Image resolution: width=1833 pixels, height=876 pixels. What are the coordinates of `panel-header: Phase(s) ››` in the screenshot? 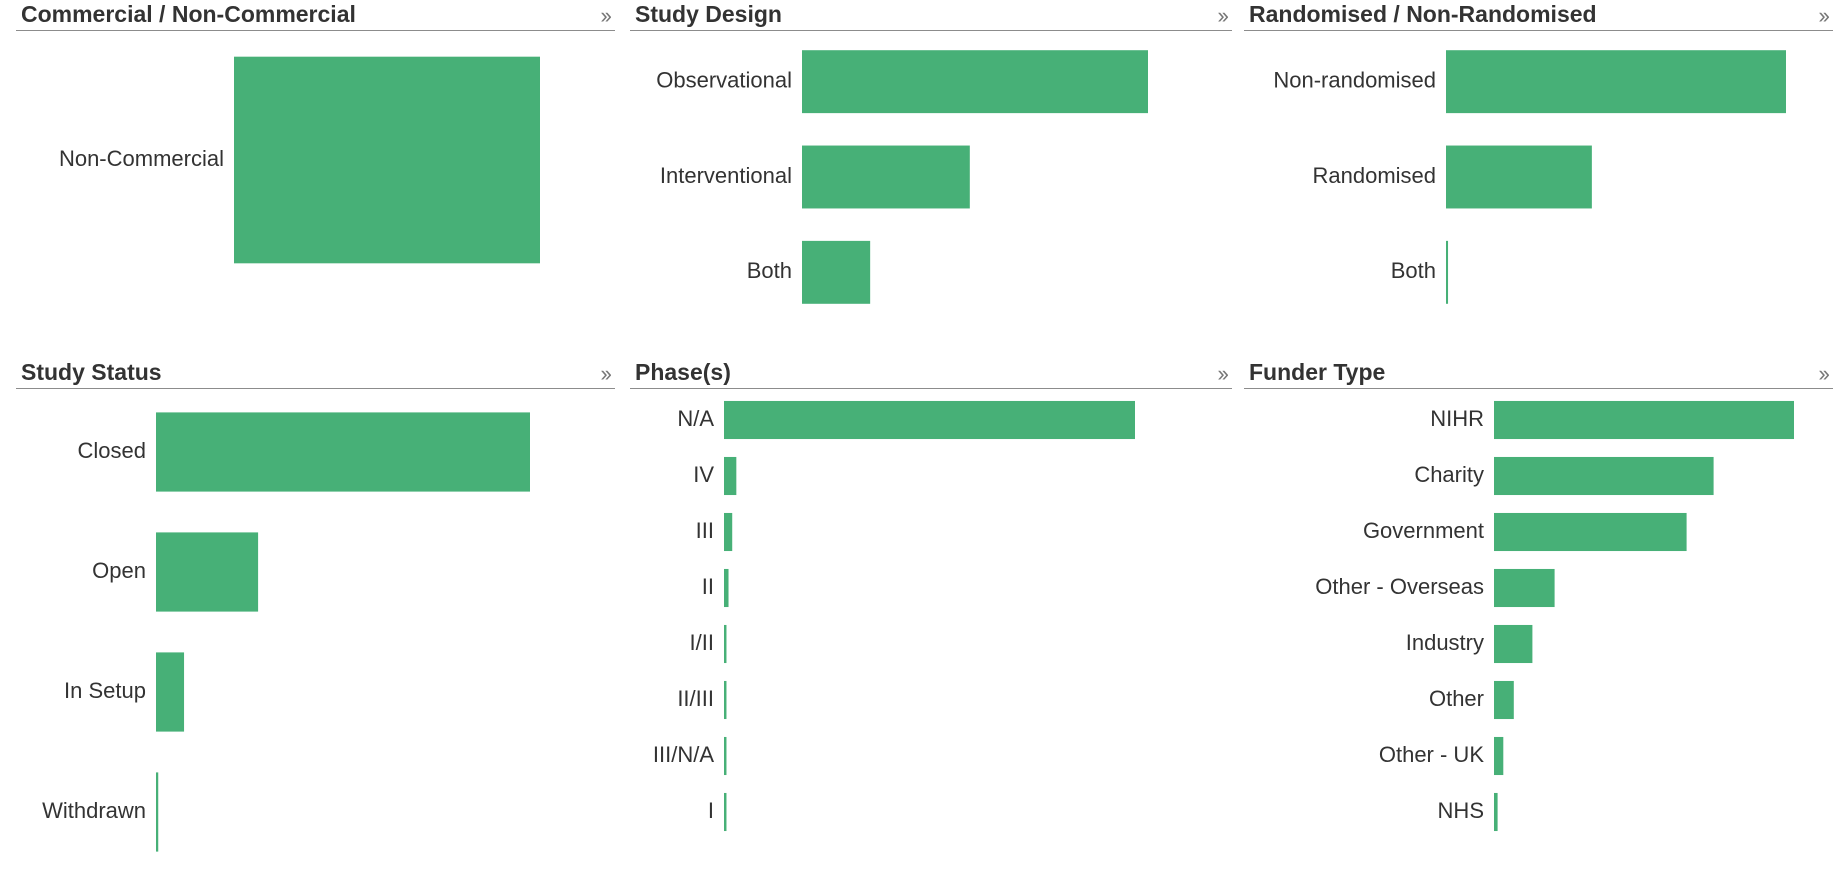 It's located at (931, 373).